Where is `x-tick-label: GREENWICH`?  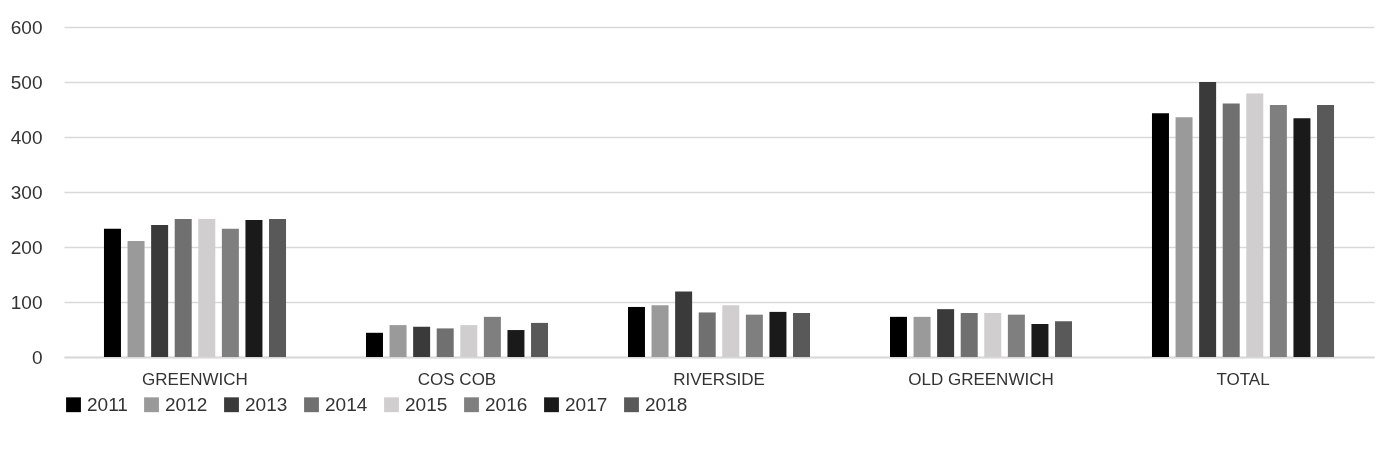 x-tick-label: GREENWICH is located at coordinates (195, 379).